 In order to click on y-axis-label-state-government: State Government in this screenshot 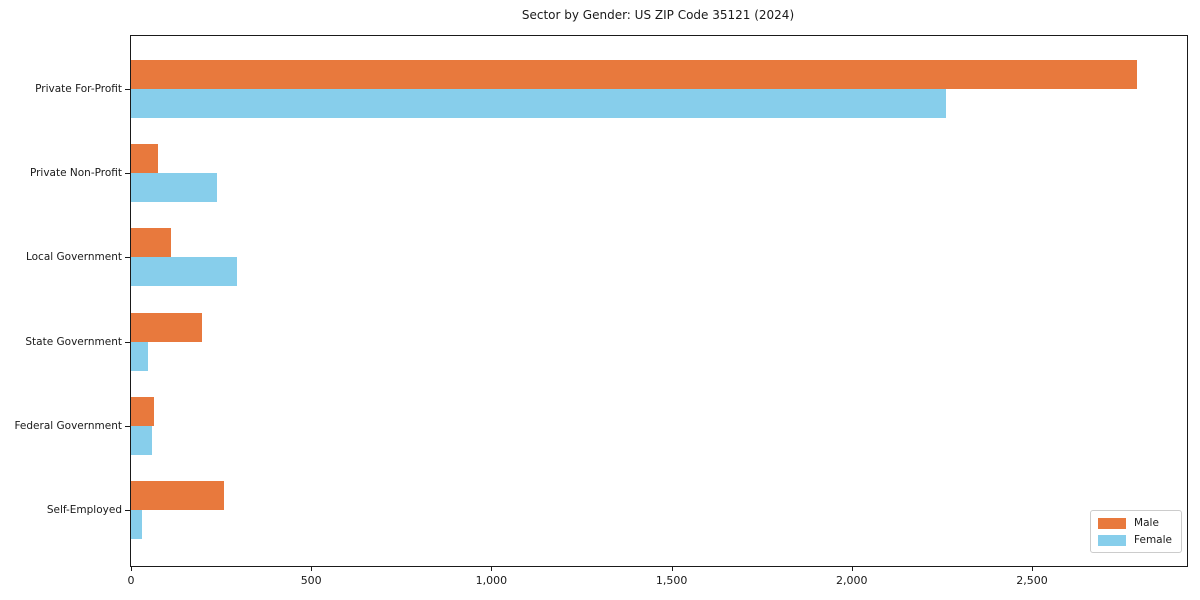, I will do `click(73, 341)`.